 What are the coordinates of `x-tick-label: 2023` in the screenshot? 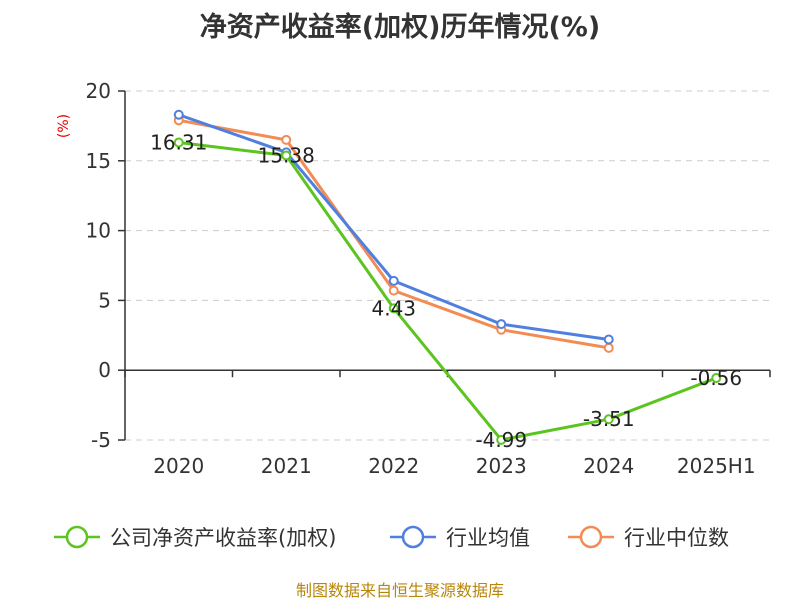 It's located at (501, 466).